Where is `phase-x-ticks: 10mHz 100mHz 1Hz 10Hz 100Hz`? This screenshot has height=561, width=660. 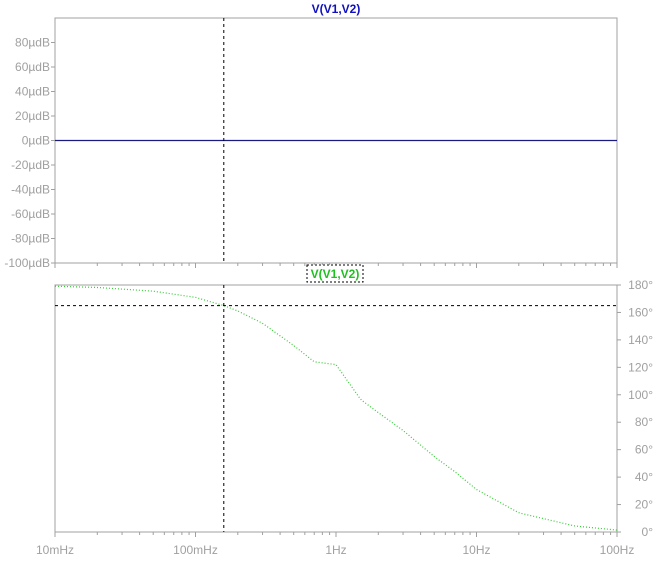
phase-x-ticks: 10mHz 100mHz 1Hz 10Hz 100Hz is located at coordinates (335, 544).